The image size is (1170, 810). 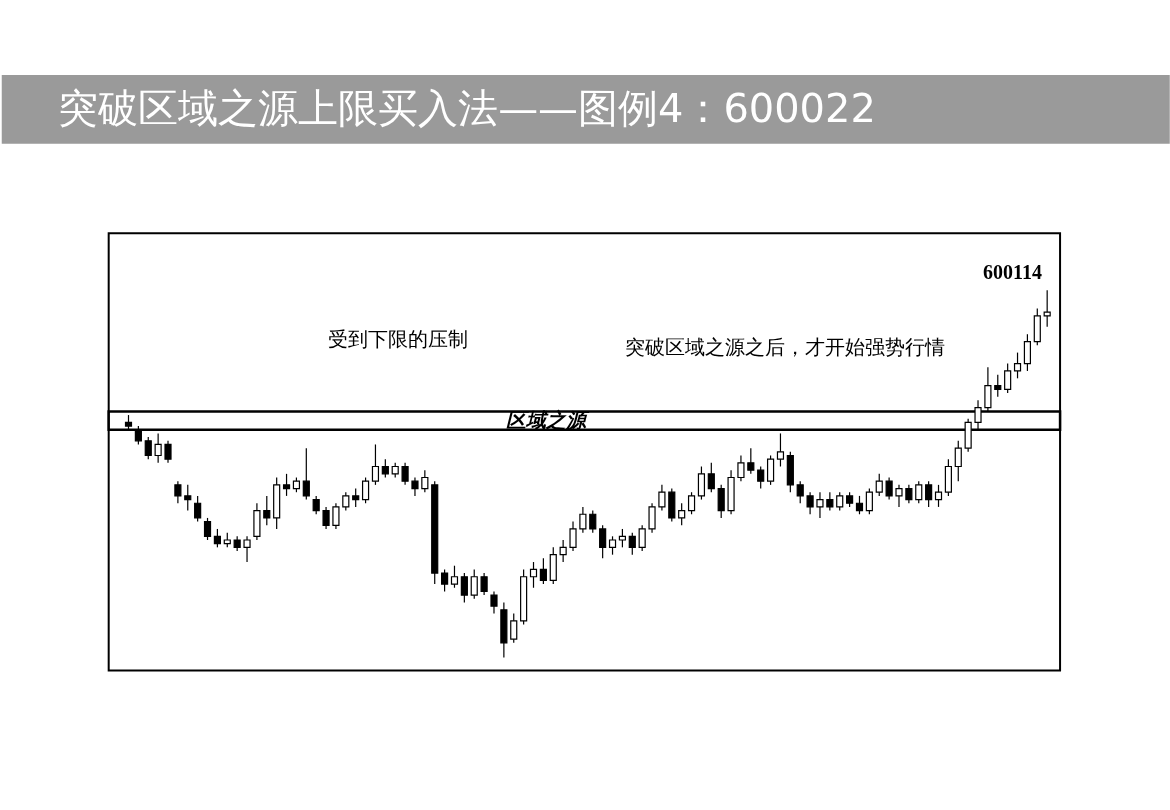 What do you see at coordinates (785, 346) in the screenshot?
I see `annotation: 突破区域之源之后，才开始强势行情` at bounding box center [785, 346].